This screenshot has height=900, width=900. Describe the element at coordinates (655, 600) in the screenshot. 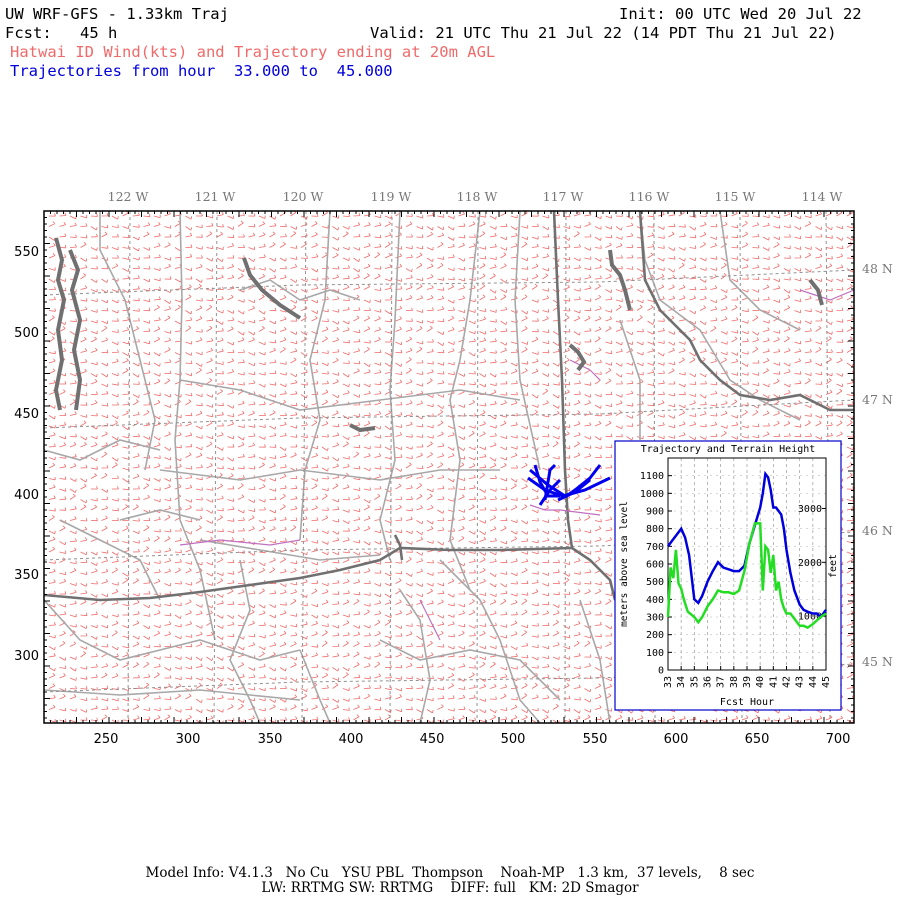

I see `inset-y-tick-label: 400` at that location.